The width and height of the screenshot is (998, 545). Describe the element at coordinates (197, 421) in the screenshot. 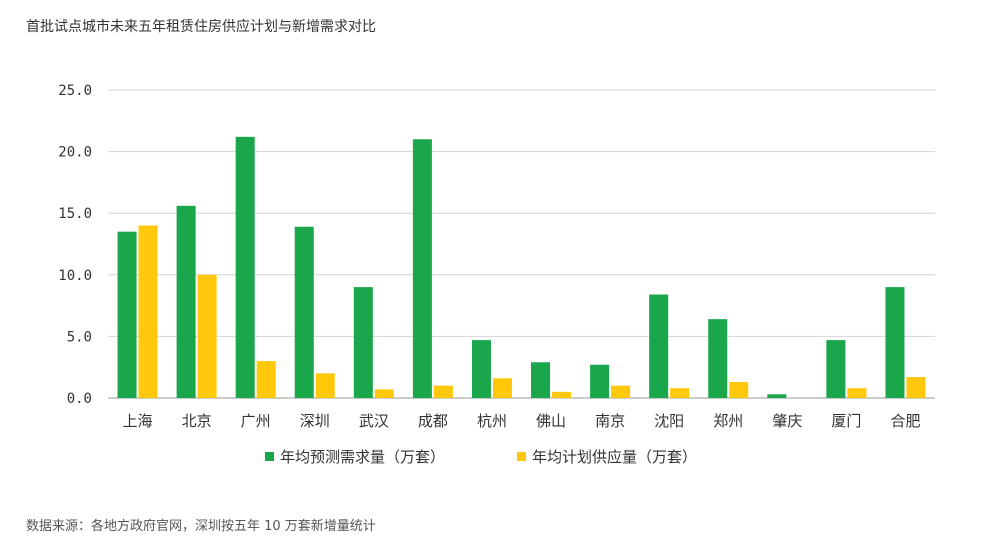

I see `x-category-label: 北京` at that location.